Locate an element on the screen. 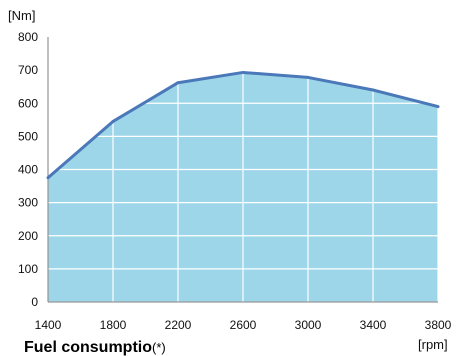  x-tick-label: 2200 is located at coordinates (178, 325).